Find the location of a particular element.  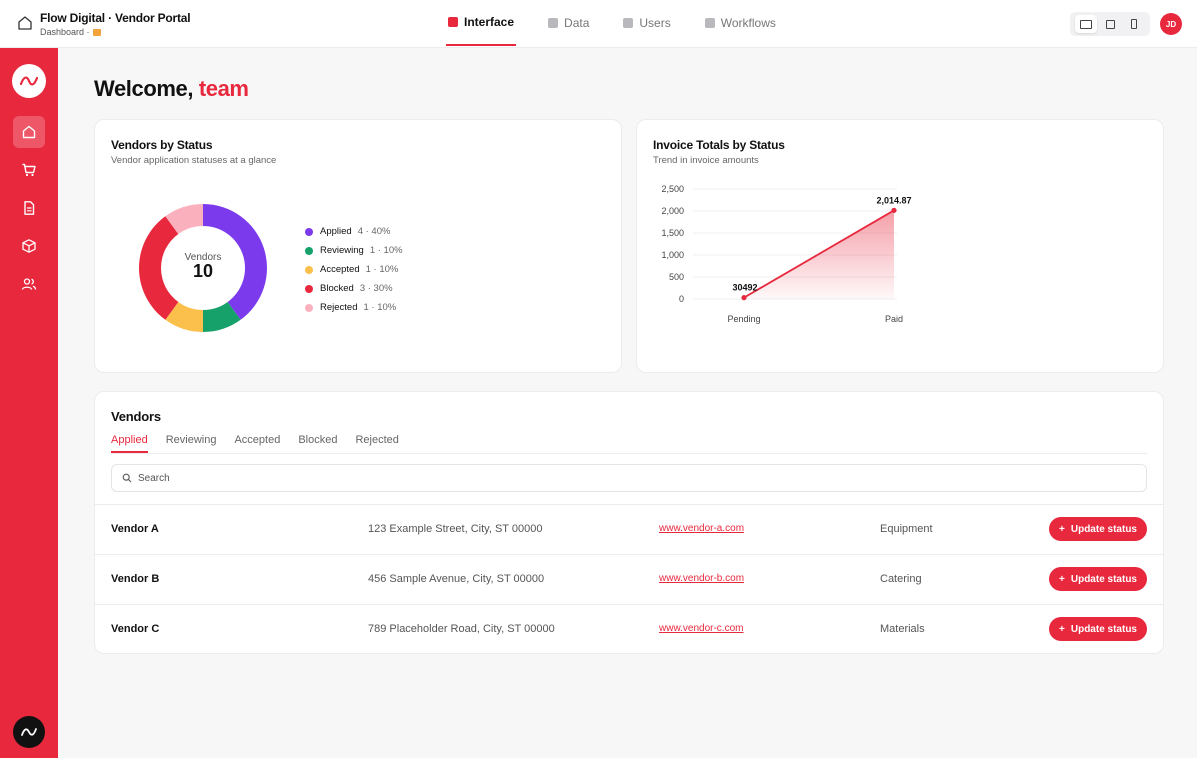

sidebar-item-home is located at coordinates (29, 132).